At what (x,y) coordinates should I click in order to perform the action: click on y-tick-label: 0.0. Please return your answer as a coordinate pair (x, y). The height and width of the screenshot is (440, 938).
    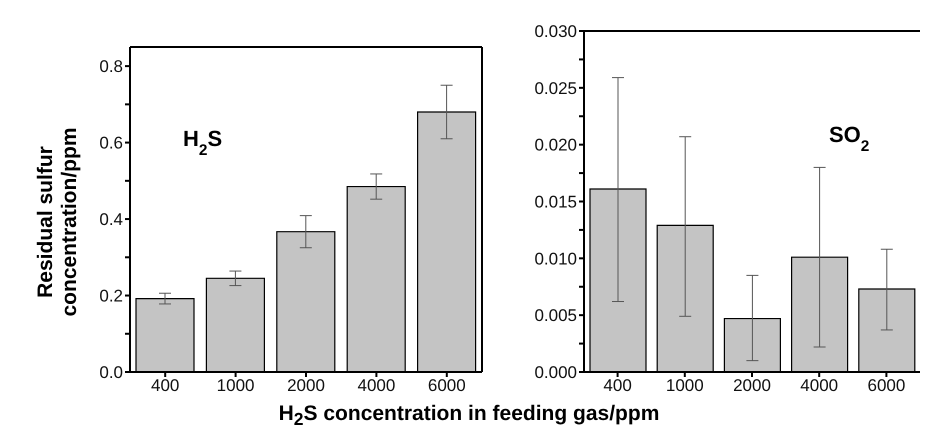
    Looking at the image, I should click on (111, 372).